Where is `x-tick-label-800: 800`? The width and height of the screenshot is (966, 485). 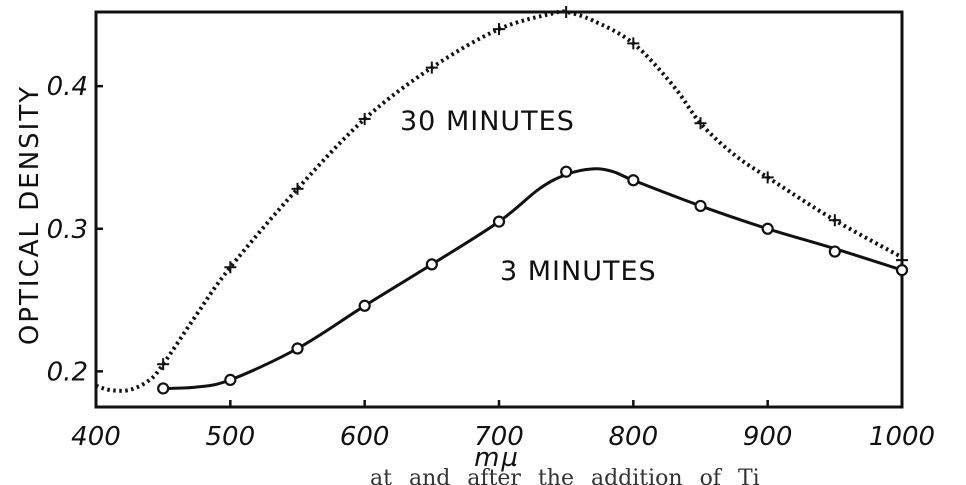 x-tick-label-800: 800 is located at coordinates (634, 437).